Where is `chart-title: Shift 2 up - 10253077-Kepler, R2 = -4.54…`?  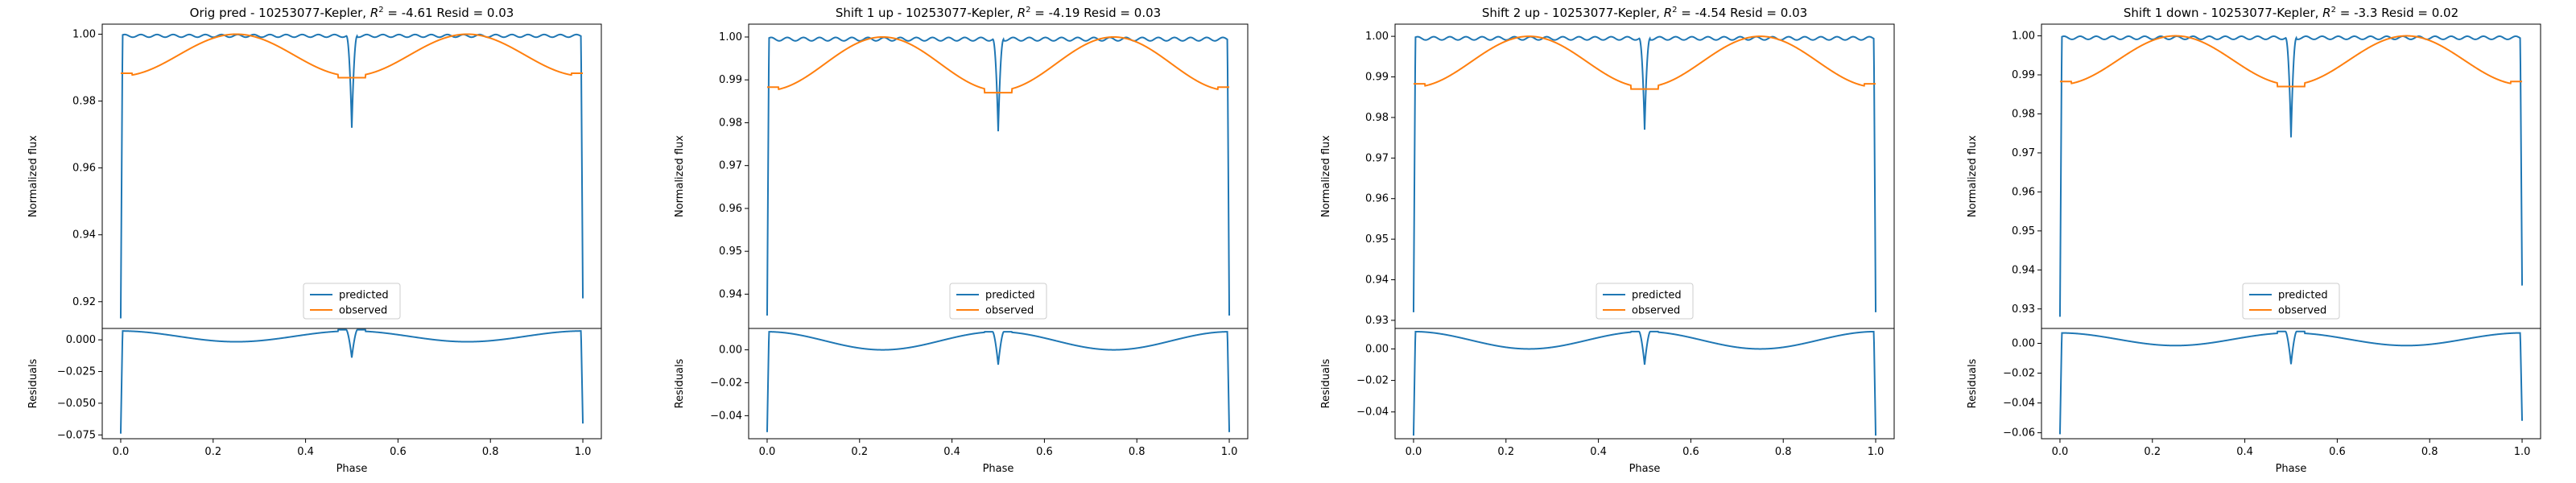
chart-title: Shift 2 up - 10253077-Kepler, R2 = -4.54… is located at coordinates (1644, 13).